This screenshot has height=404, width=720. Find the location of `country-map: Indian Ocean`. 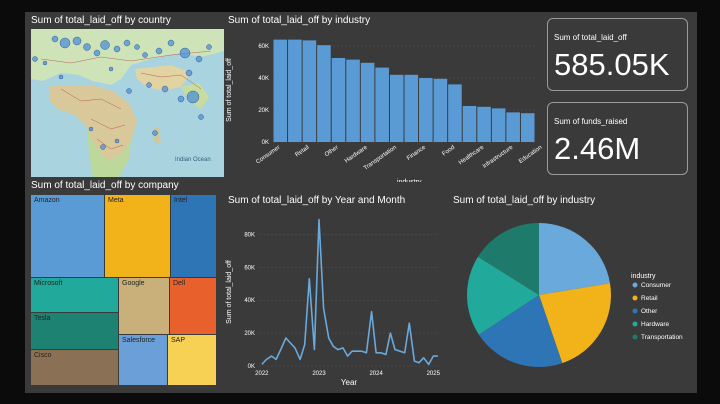

country-map: Indian Ocean is located at coordinates (127, 103).